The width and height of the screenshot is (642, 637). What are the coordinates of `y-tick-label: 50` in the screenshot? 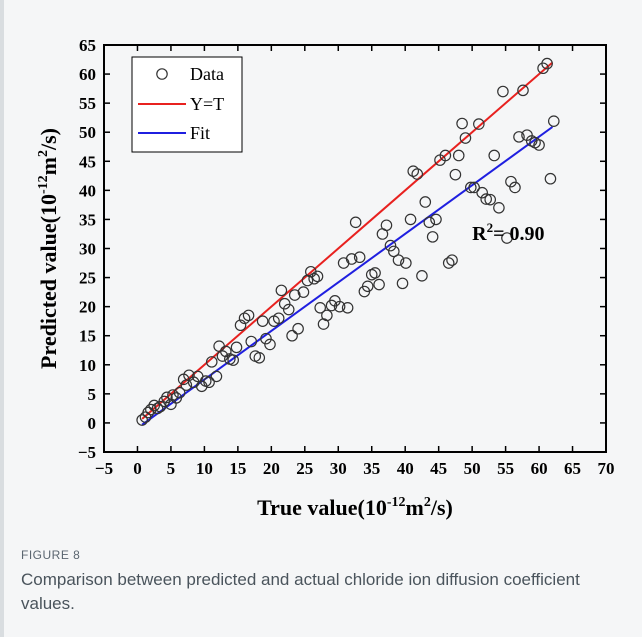 It's located at (87, 132).